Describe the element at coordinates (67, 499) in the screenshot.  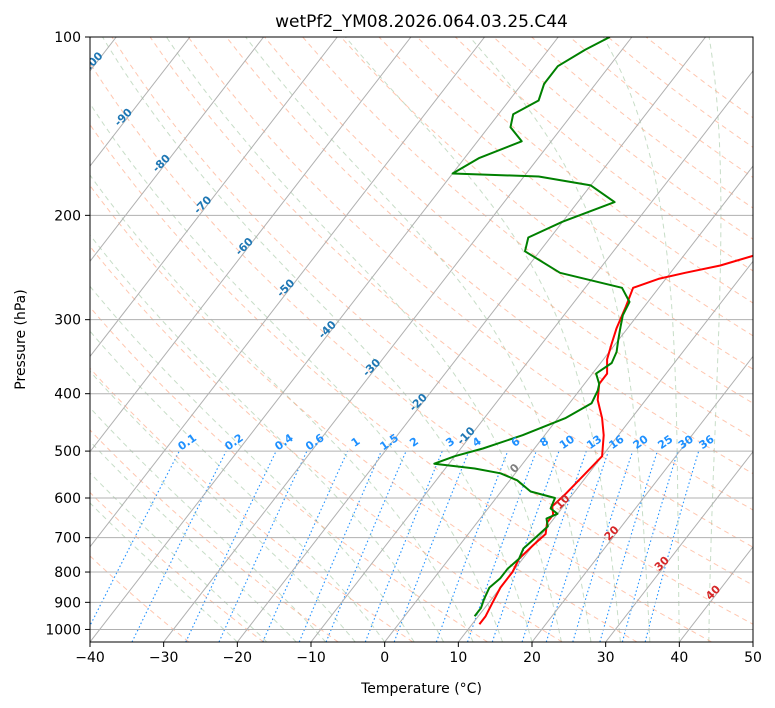
I see `y-tick-label: 600` at that location.